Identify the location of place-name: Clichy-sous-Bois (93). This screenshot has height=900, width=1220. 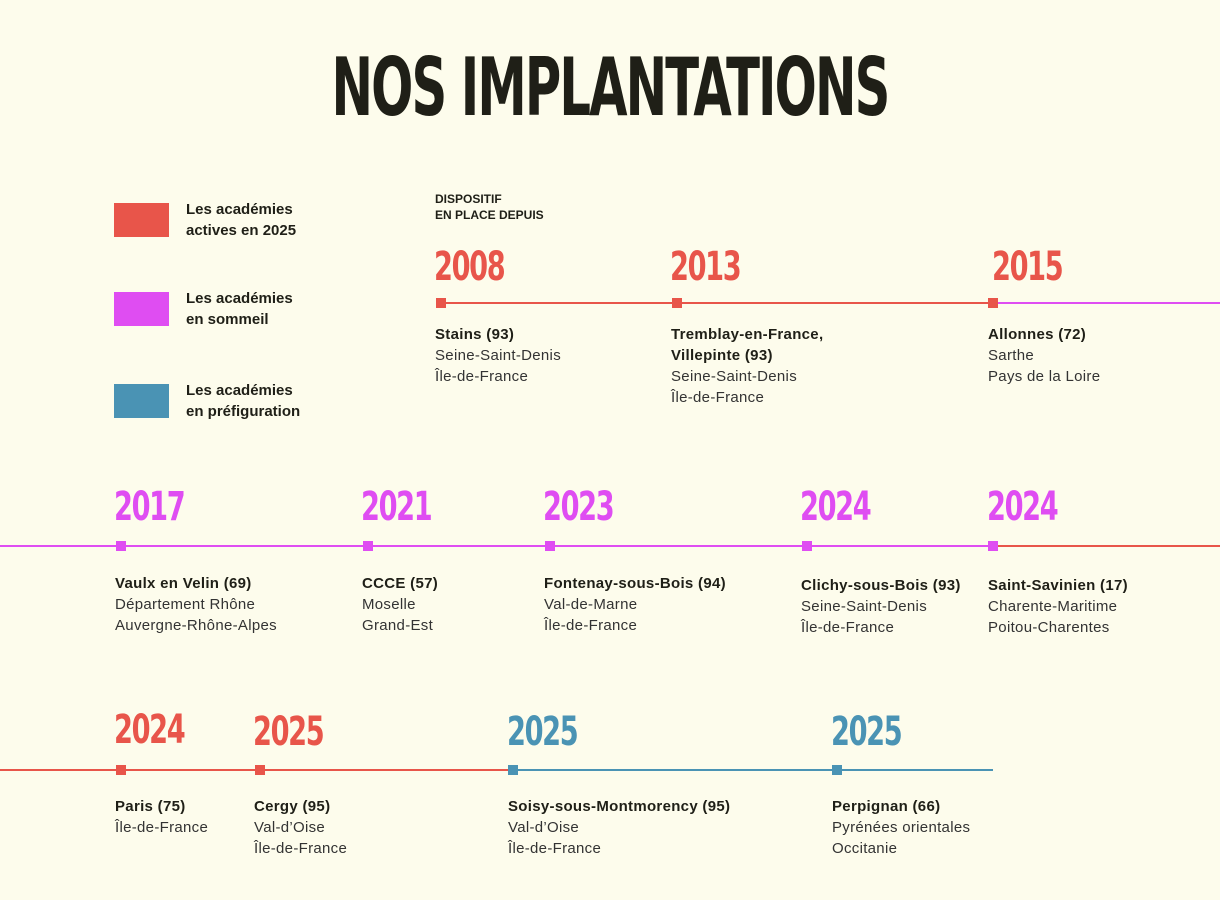
(881, 585).